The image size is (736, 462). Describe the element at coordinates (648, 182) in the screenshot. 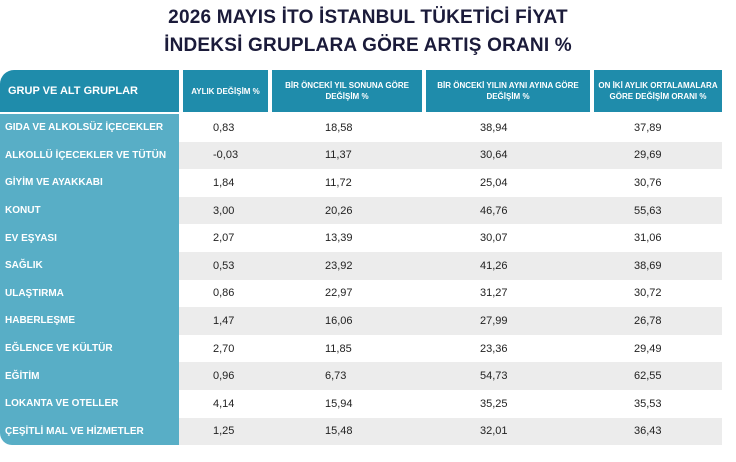

I see `cell-12m-avg: 30,76` at that location.